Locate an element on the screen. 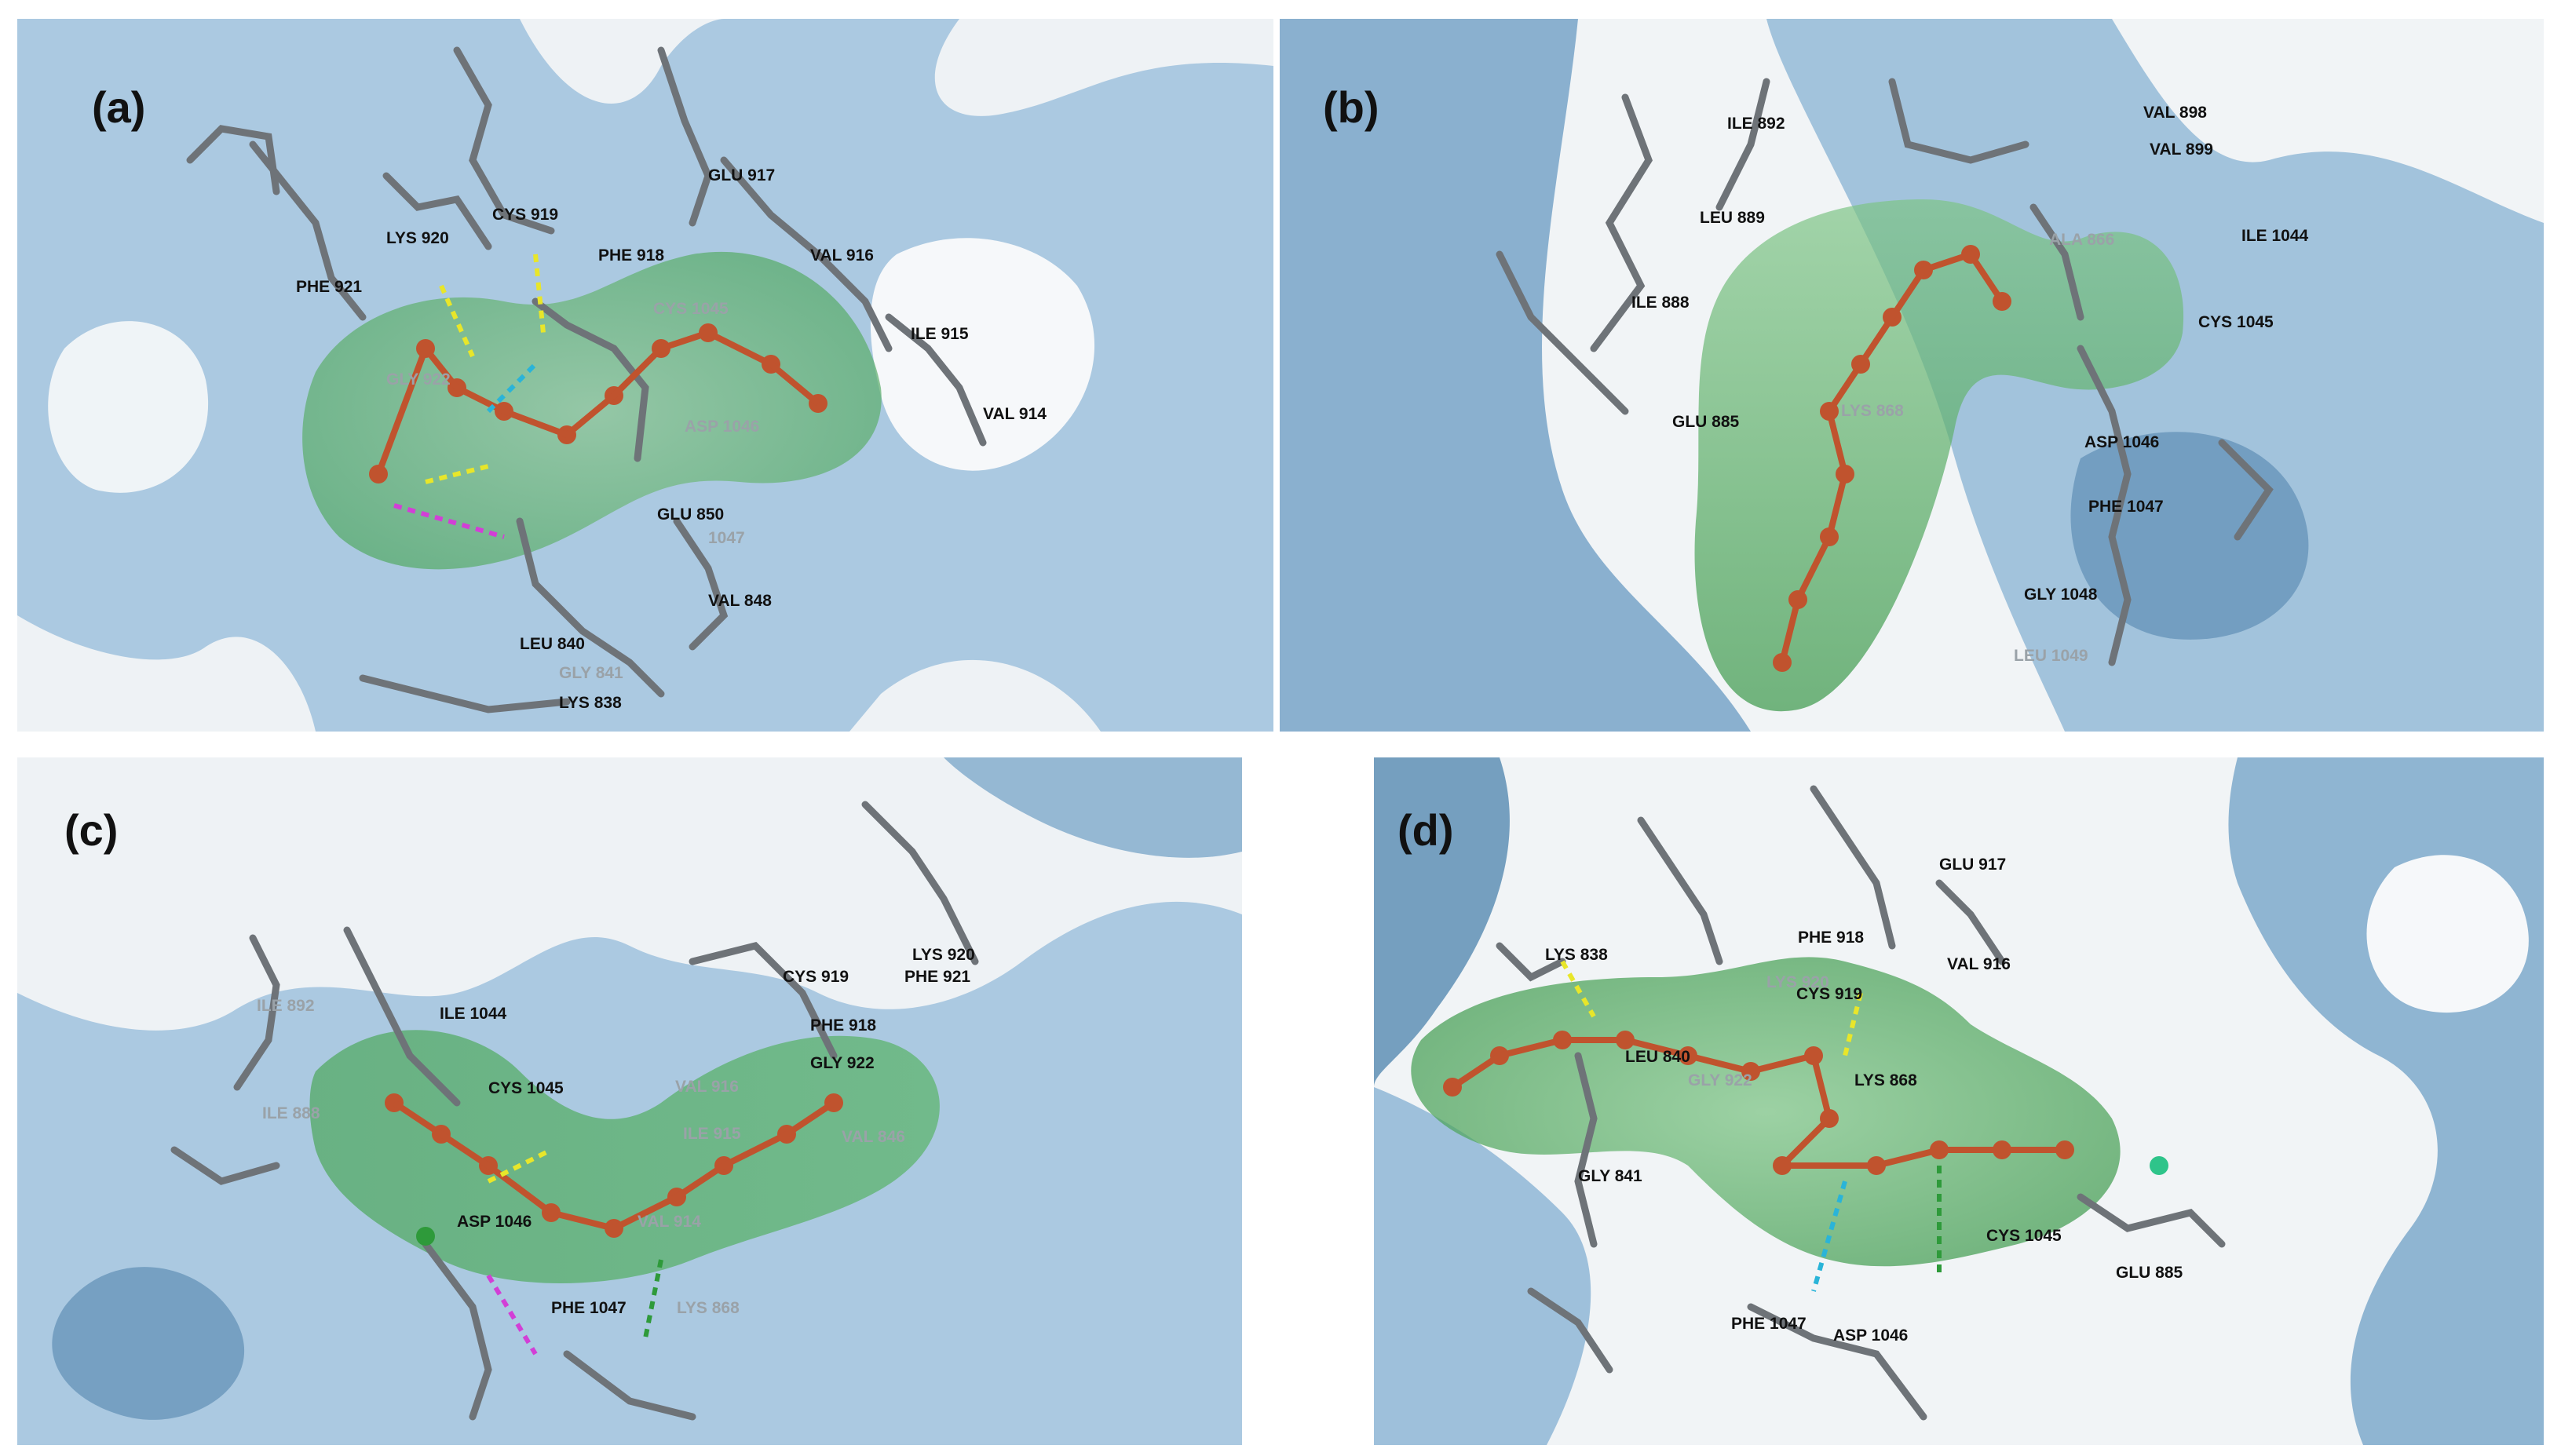 This screenshot has height=1456, width=2550. residue-label: VAL 899 is located at coordinates (2181, 149).